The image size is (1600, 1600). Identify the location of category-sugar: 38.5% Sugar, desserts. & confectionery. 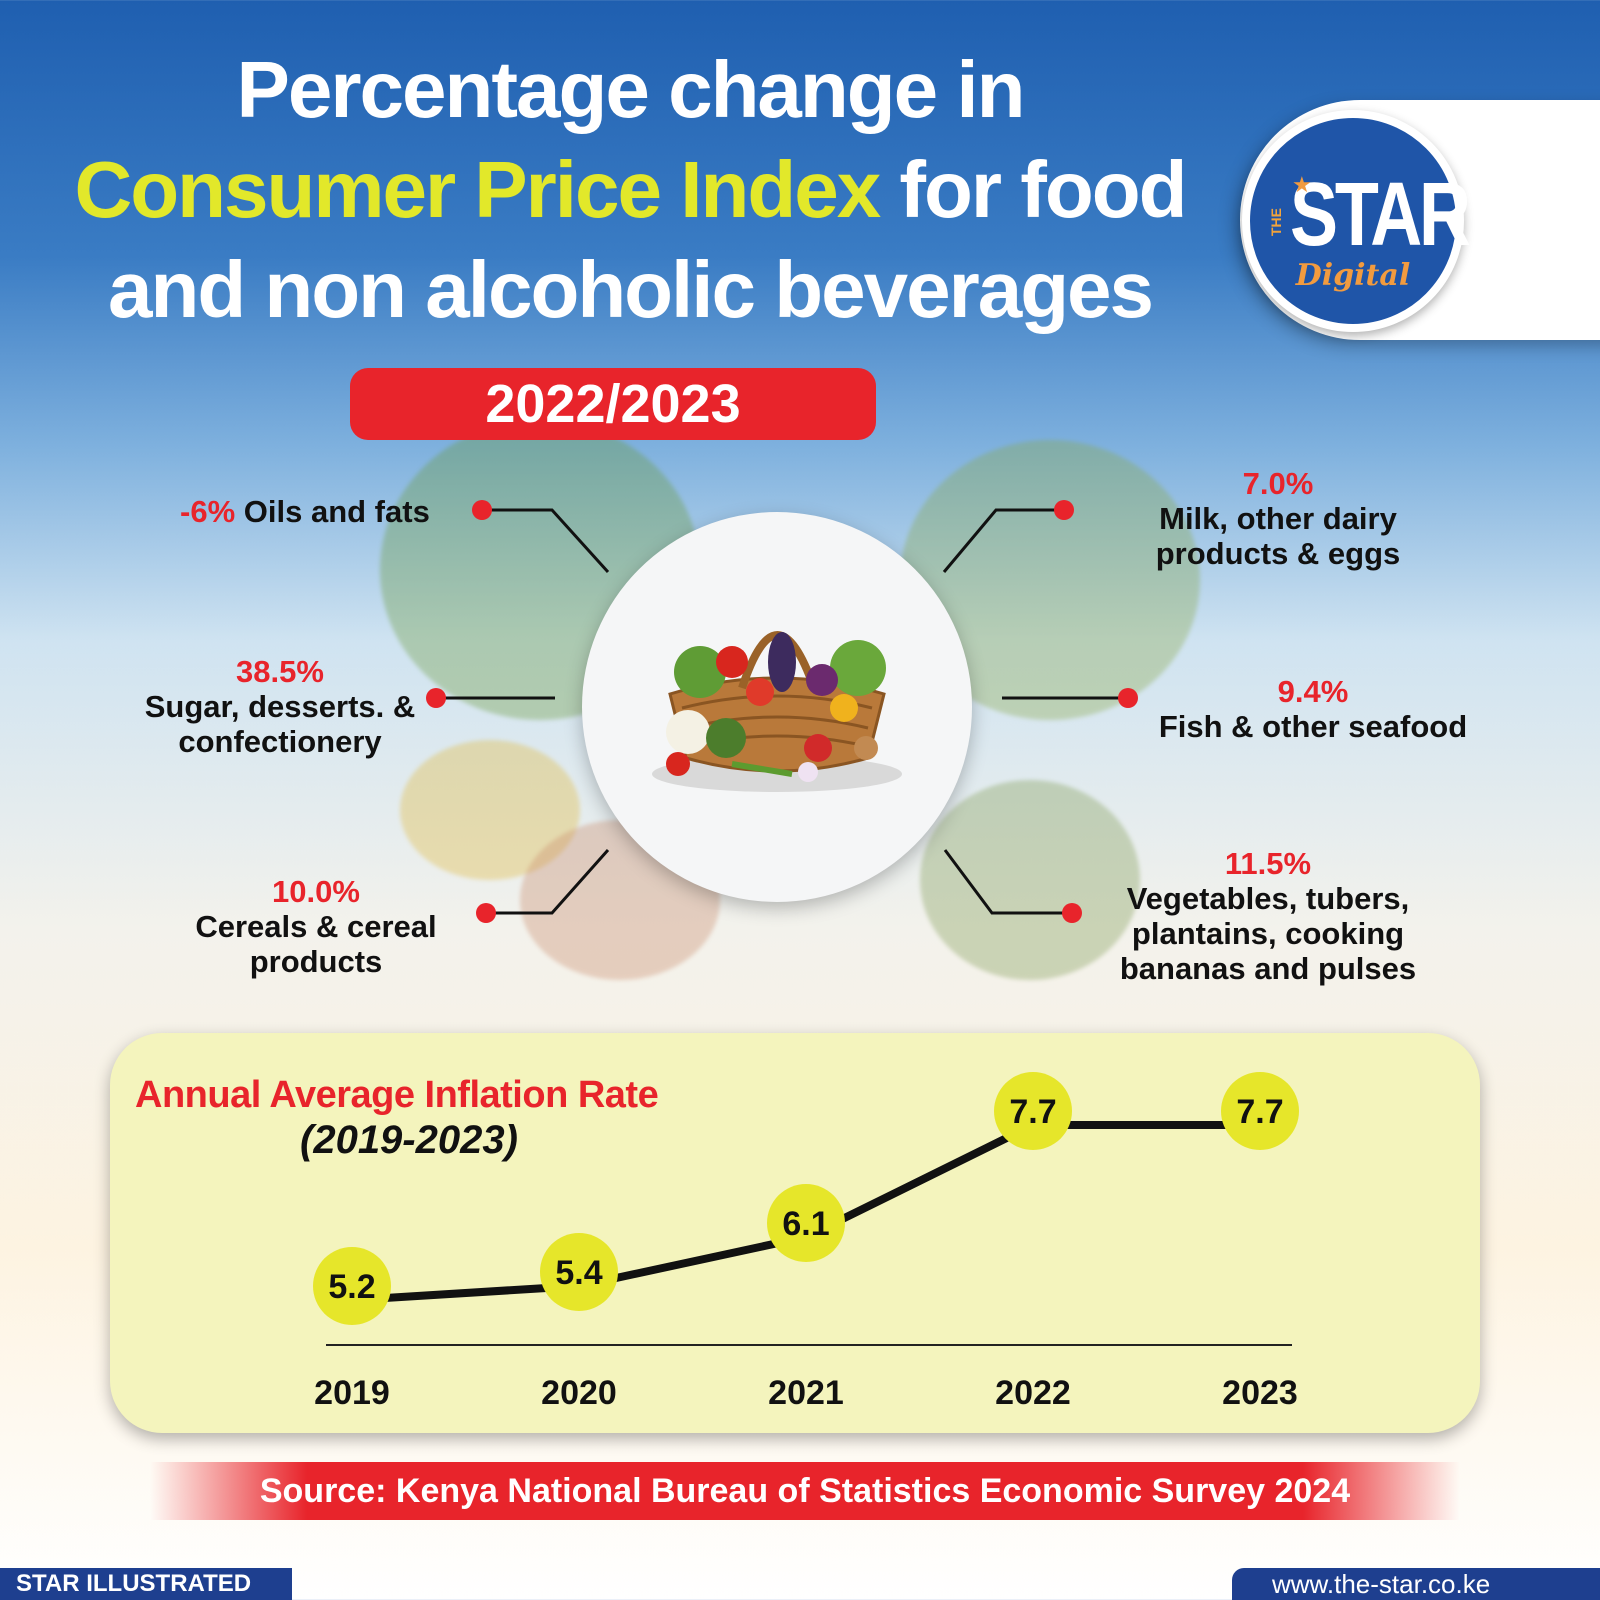
(280, 706).